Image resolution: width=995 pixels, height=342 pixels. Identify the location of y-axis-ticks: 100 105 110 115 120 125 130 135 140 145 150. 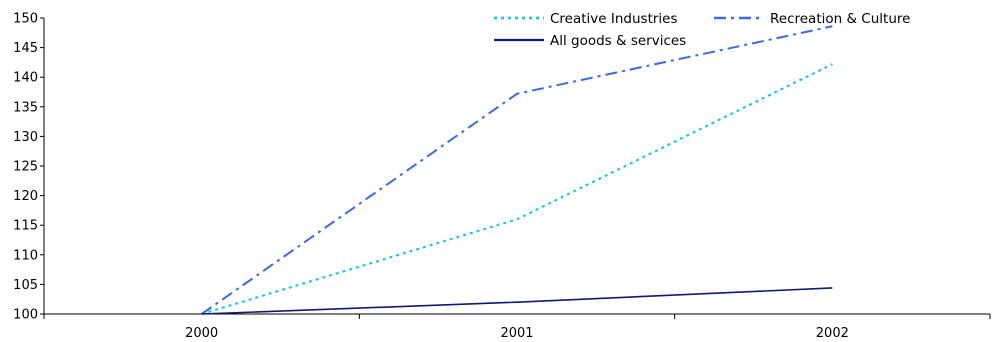
(28, 167).